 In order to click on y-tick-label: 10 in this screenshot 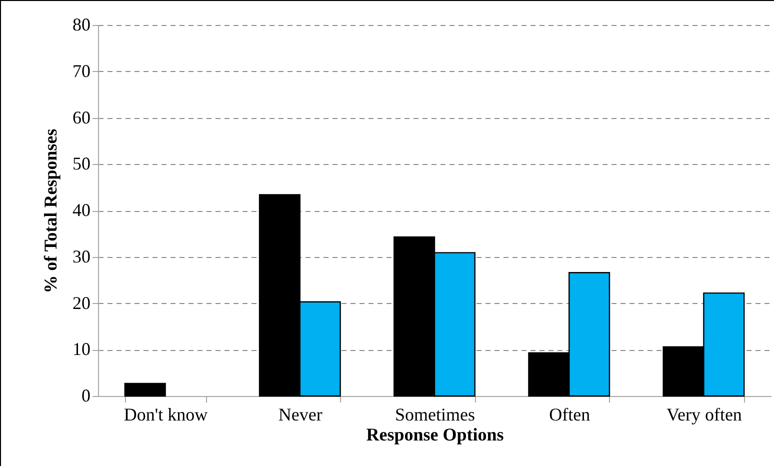, I will do `click(81, 349)`.